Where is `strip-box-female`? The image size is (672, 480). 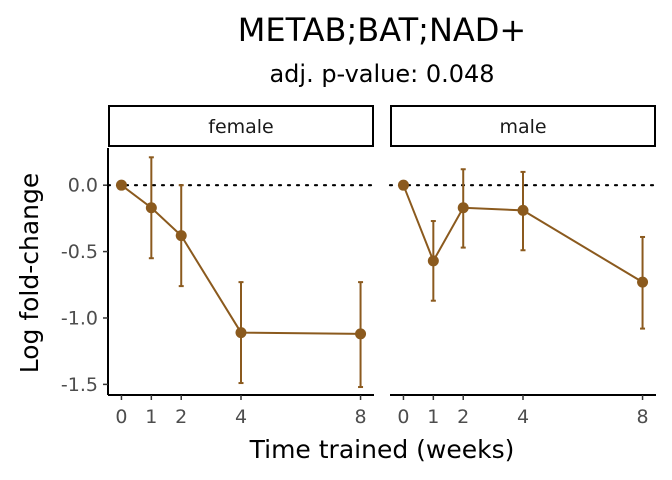 strip-box-female is located at coordinates (241, 126).